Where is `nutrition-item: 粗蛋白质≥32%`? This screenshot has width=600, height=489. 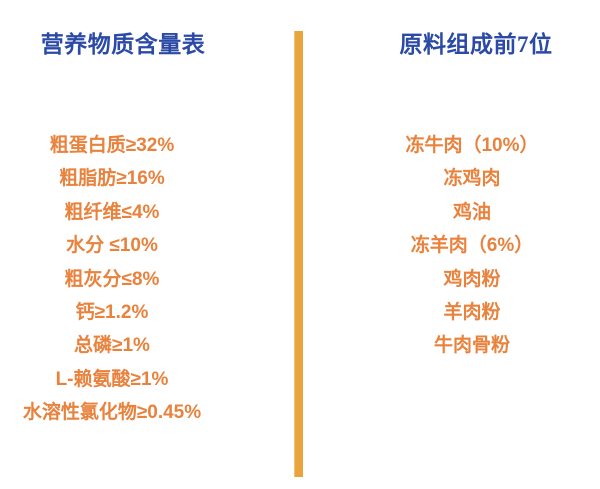 nutrition-item: 粗蛋白质≥32% is located at coordinates (112, 145).